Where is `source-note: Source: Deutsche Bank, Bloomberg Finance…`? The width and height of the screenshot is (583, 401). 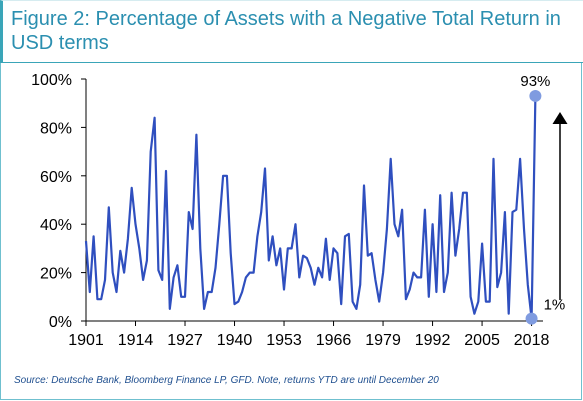 source-note: Source: Deutsche Bank, Bloomberg Finance… is located at coordinates (226, 380).